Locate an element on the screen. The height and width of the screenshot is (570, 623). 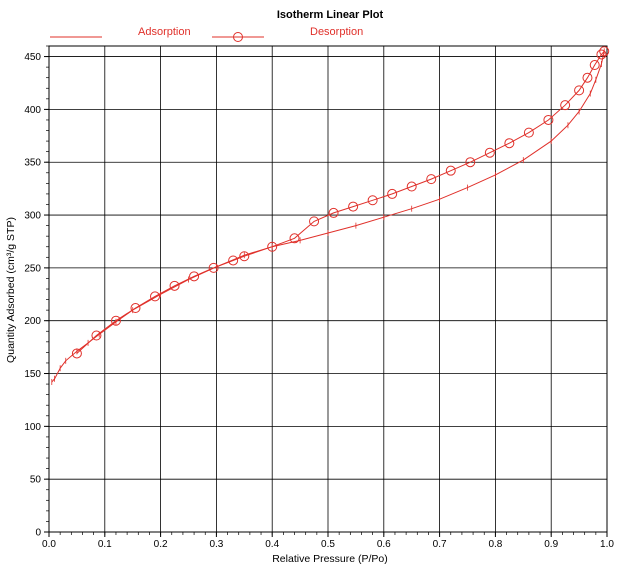
x-tick-label: 0.4 is located at coordinates (272, 544).